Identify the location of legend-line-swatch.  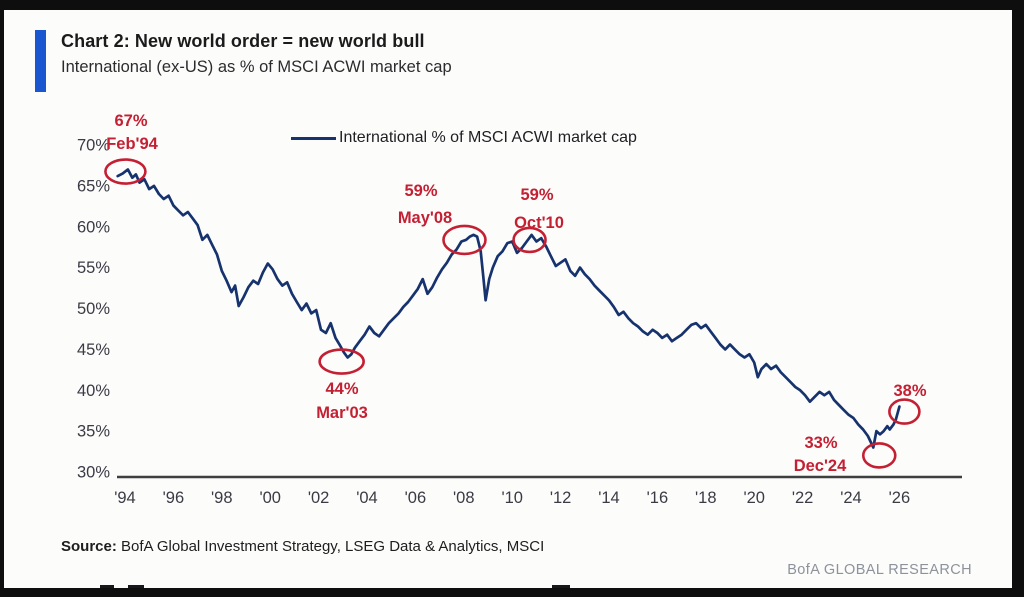
(313, 138).